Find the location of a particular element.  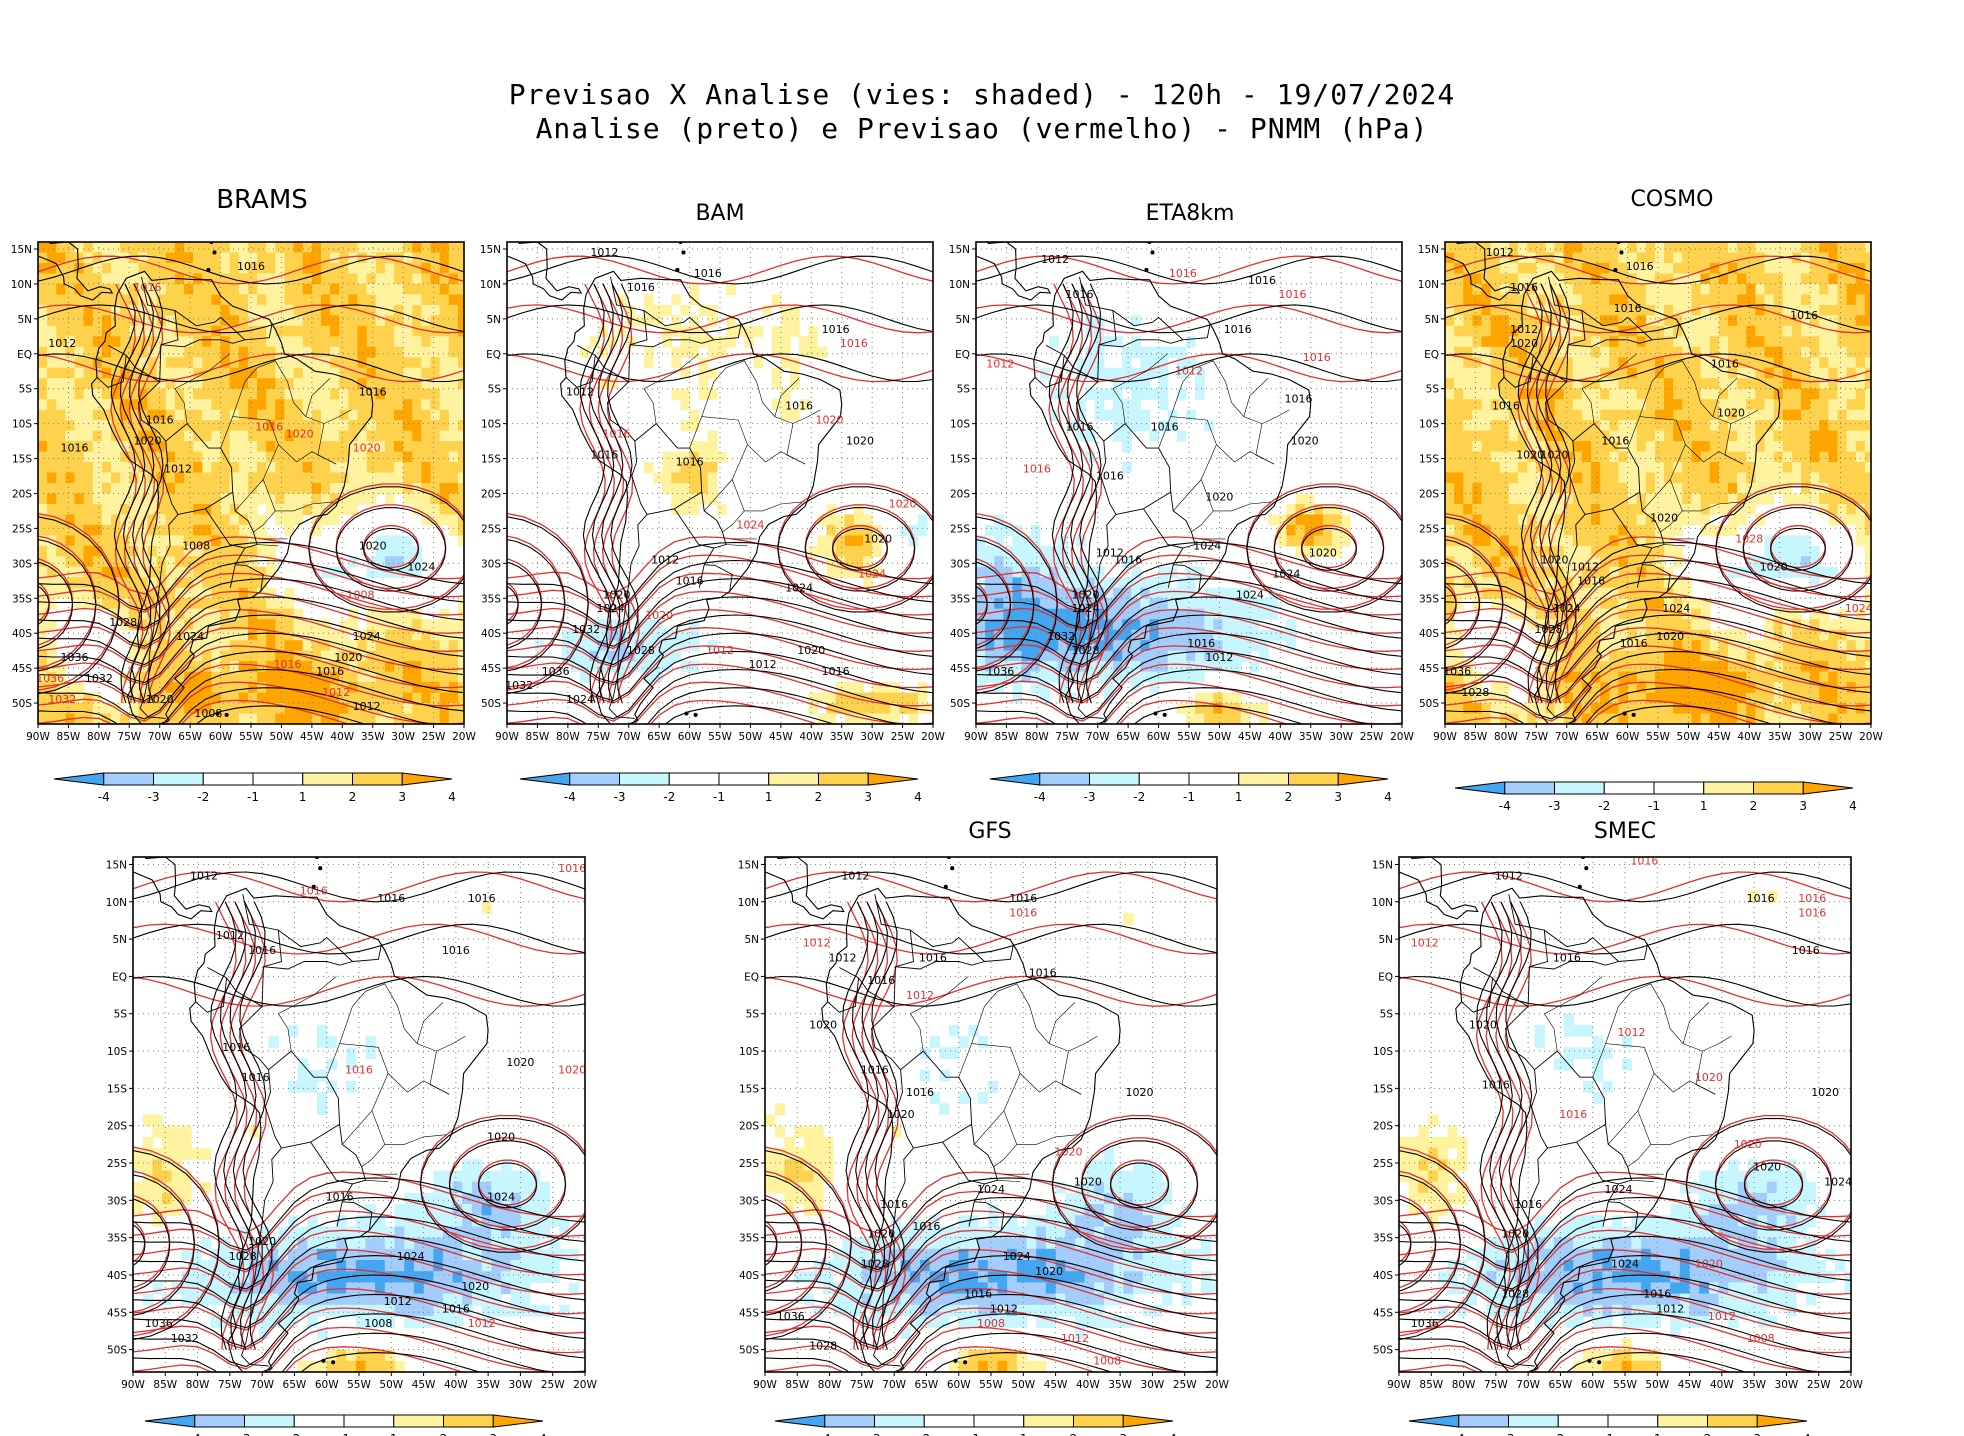

lat-tick-label: 5N is located at coordinates (119, 940).